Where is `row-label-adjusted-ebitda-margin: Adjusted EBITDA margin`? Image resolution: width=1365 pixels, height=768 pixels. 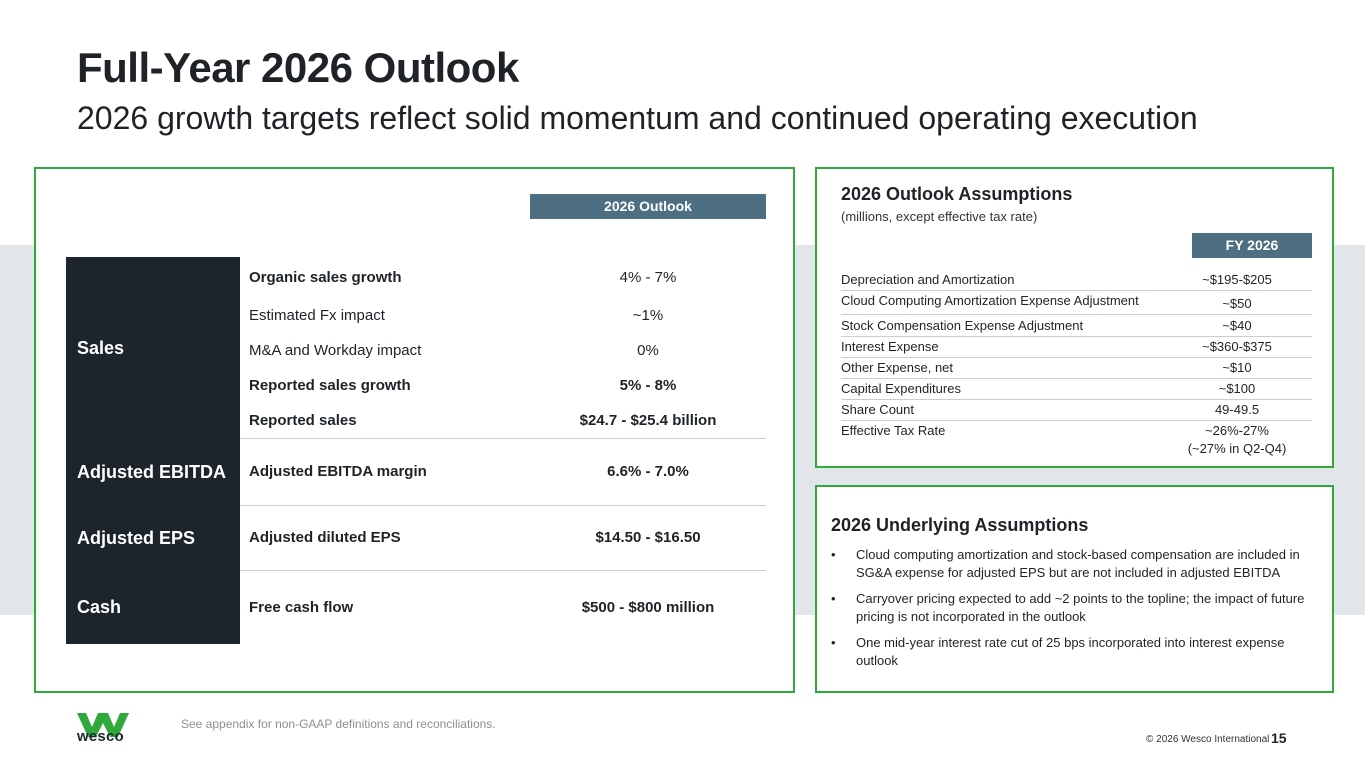
row-label-adjusted-ebitda-margin: Adjusted EBITDA margin is located at coordinates (338, 471).